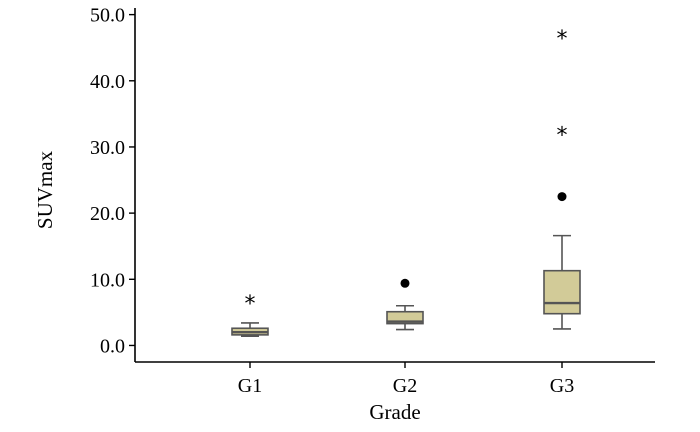 Image resolution: width=700 pixels, height=432 pixels. Describe the element at coordinates (107, 82) in the screenshot. I see `y-tick-label: 40.0` at that location.